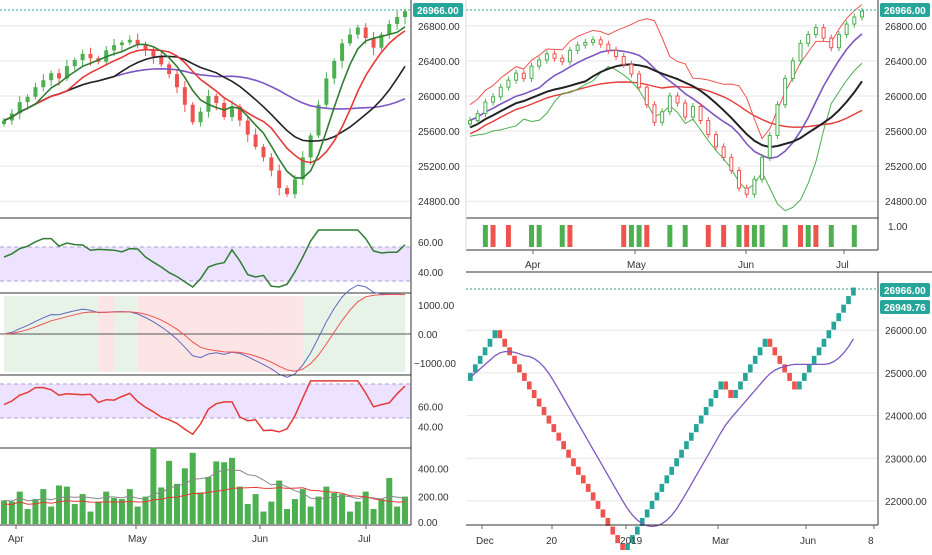 This screenshot has width=932, height=555. Describe the element at coordinates (675, 536) in the screenshot. I see `renko-time-axis: Dec 20 2019 Mar Jun 8` at that location.